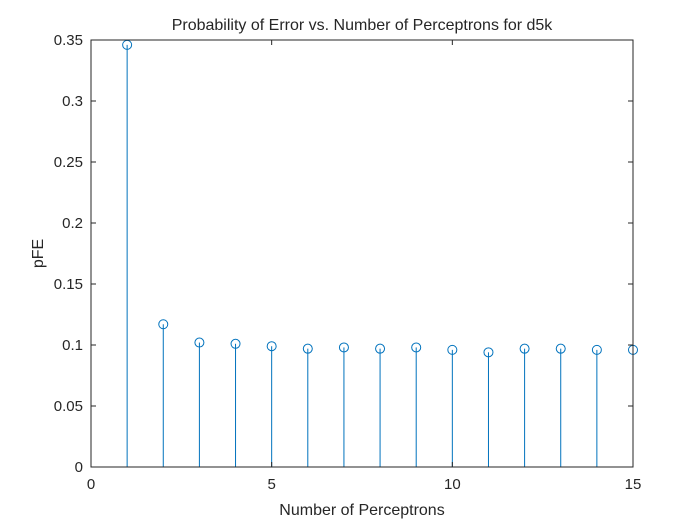 The image size is (700, 530). I want to click on y-tick-label: 0.25, so click(68, 162).